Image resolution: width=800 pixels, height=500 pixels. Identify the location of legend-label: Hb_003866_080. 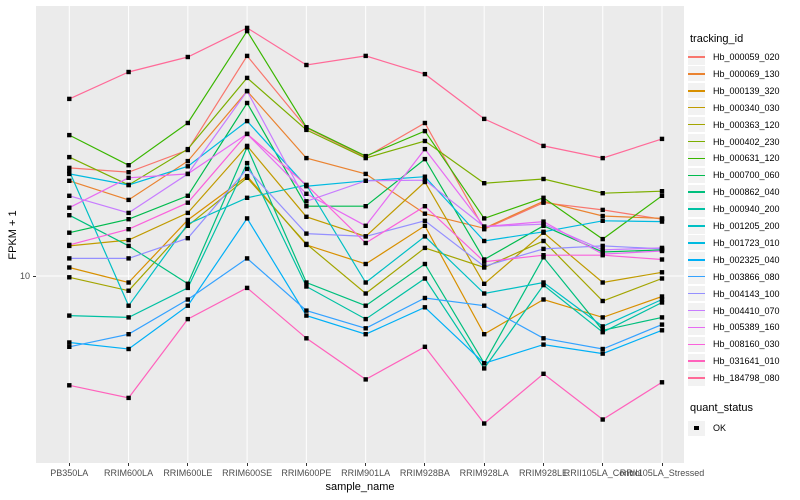
(746, 276).